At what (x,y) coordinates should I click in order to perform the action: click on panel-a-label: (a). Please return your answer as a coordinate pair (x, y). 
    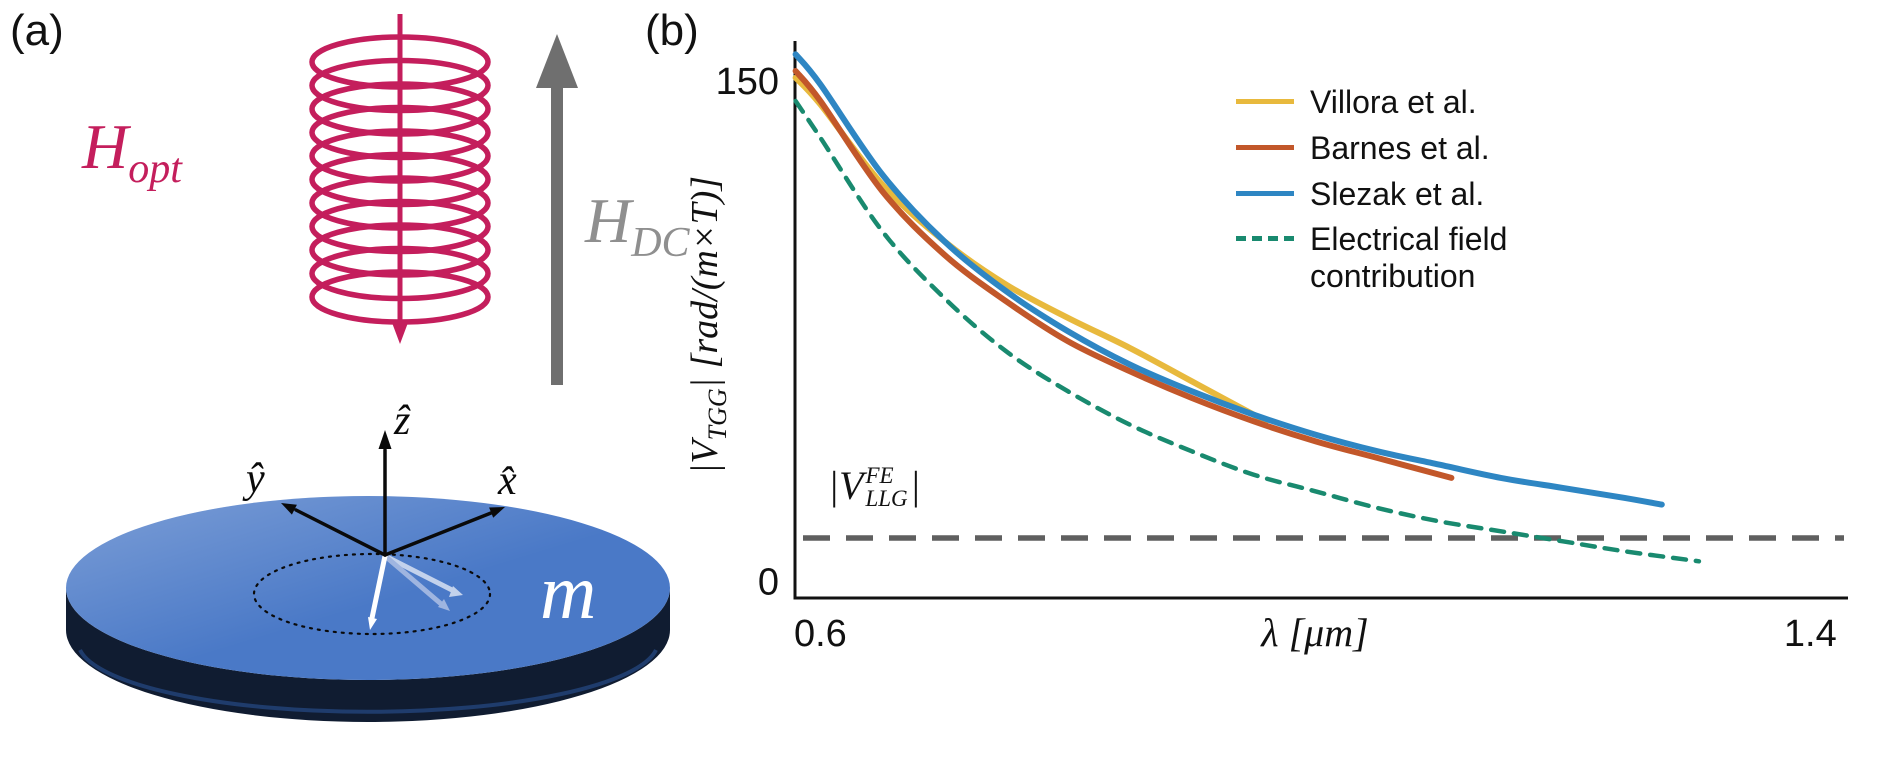
    Looking at the image, I should click on (37, 30).